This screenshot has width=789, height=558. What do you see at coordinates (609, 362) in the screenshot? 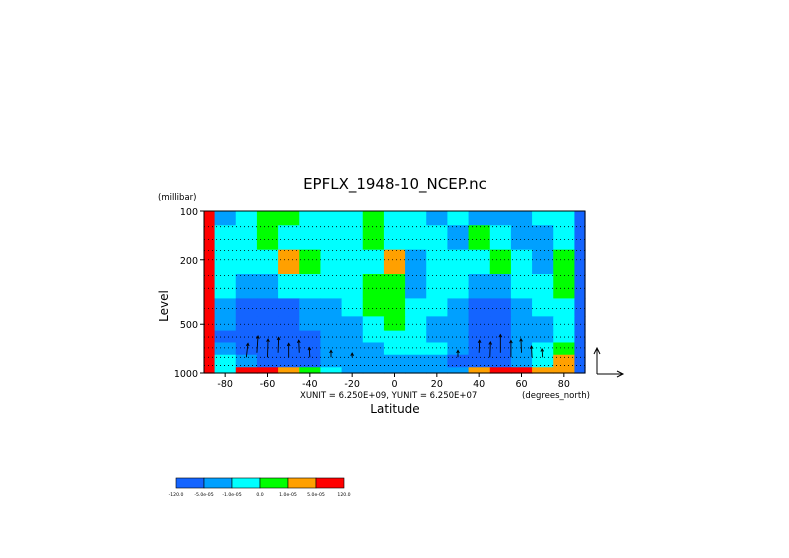
I see `vector-reference-arrows` at bounding box center [609, 362].